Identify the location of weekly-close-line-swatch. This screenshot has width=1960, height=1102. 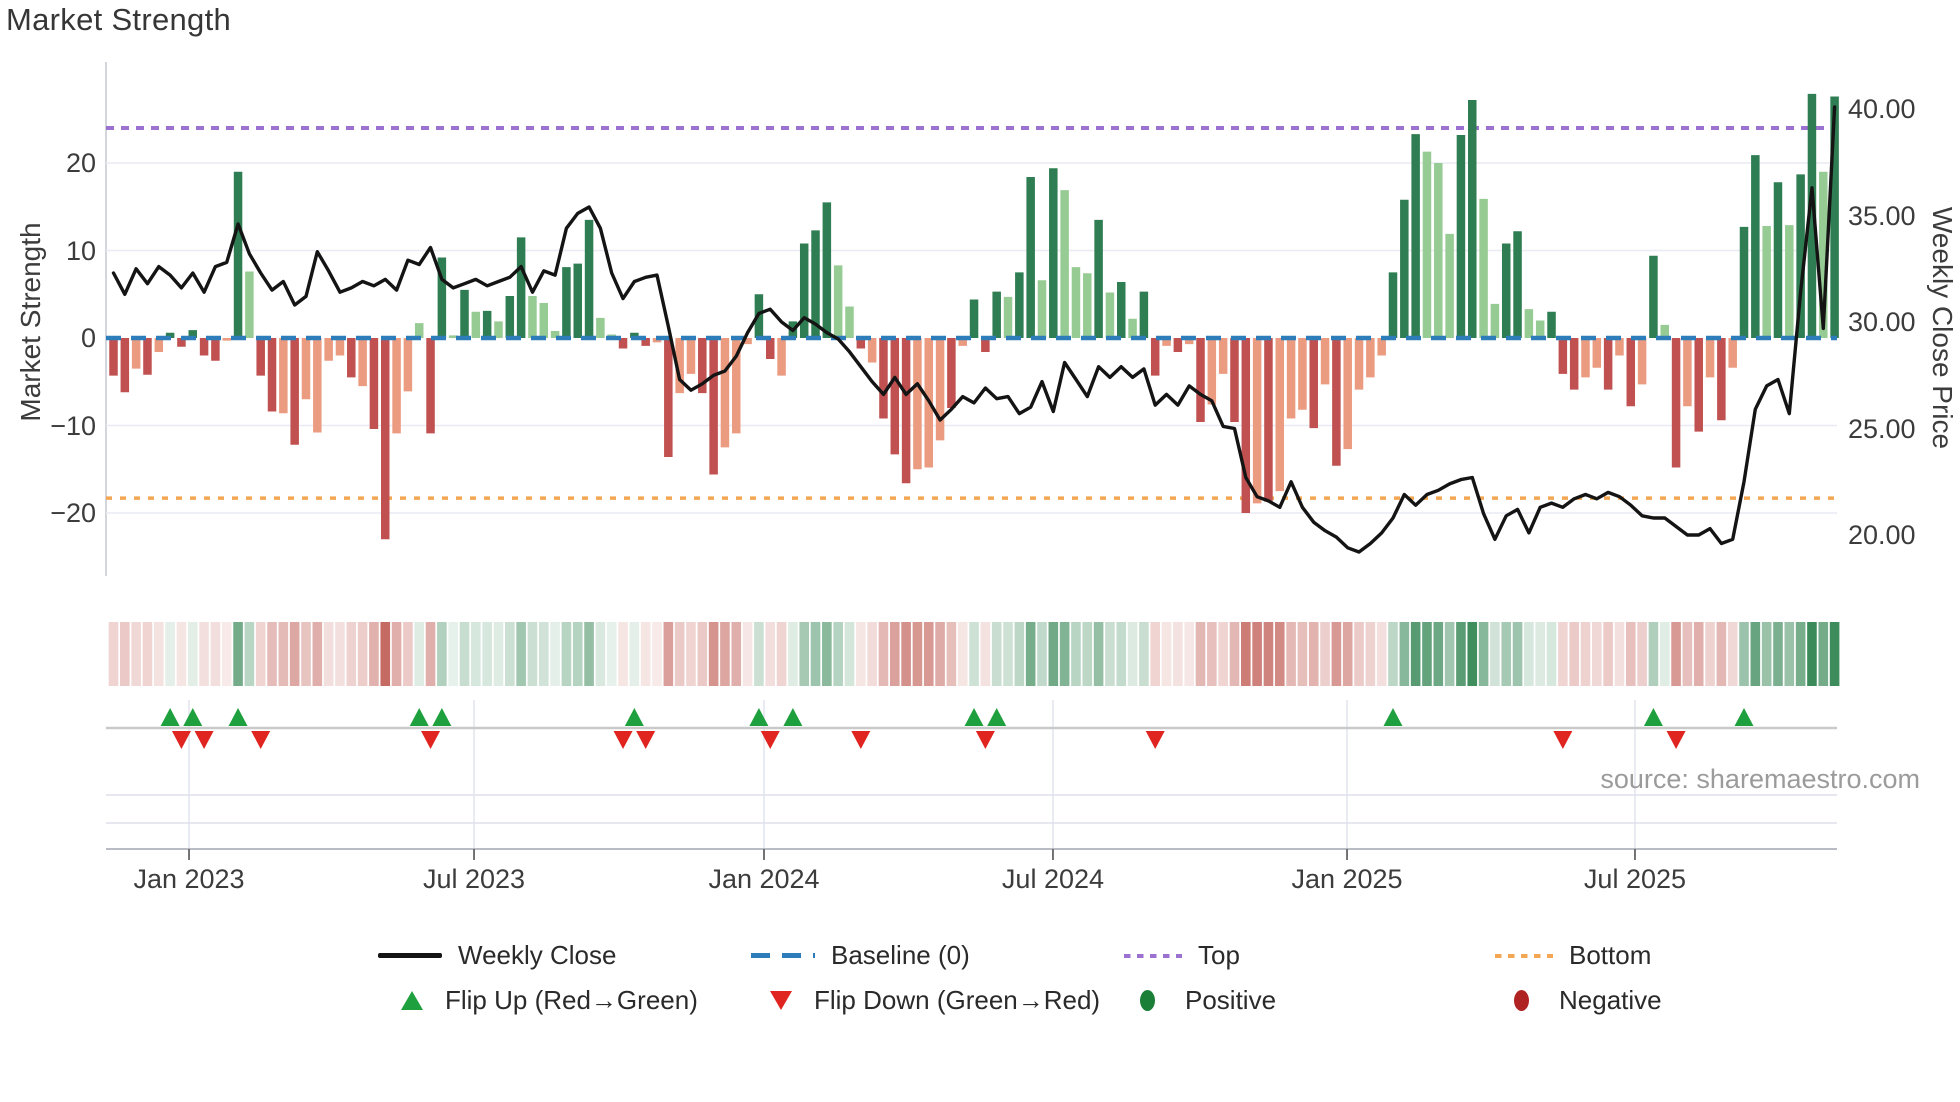
(410, 955).